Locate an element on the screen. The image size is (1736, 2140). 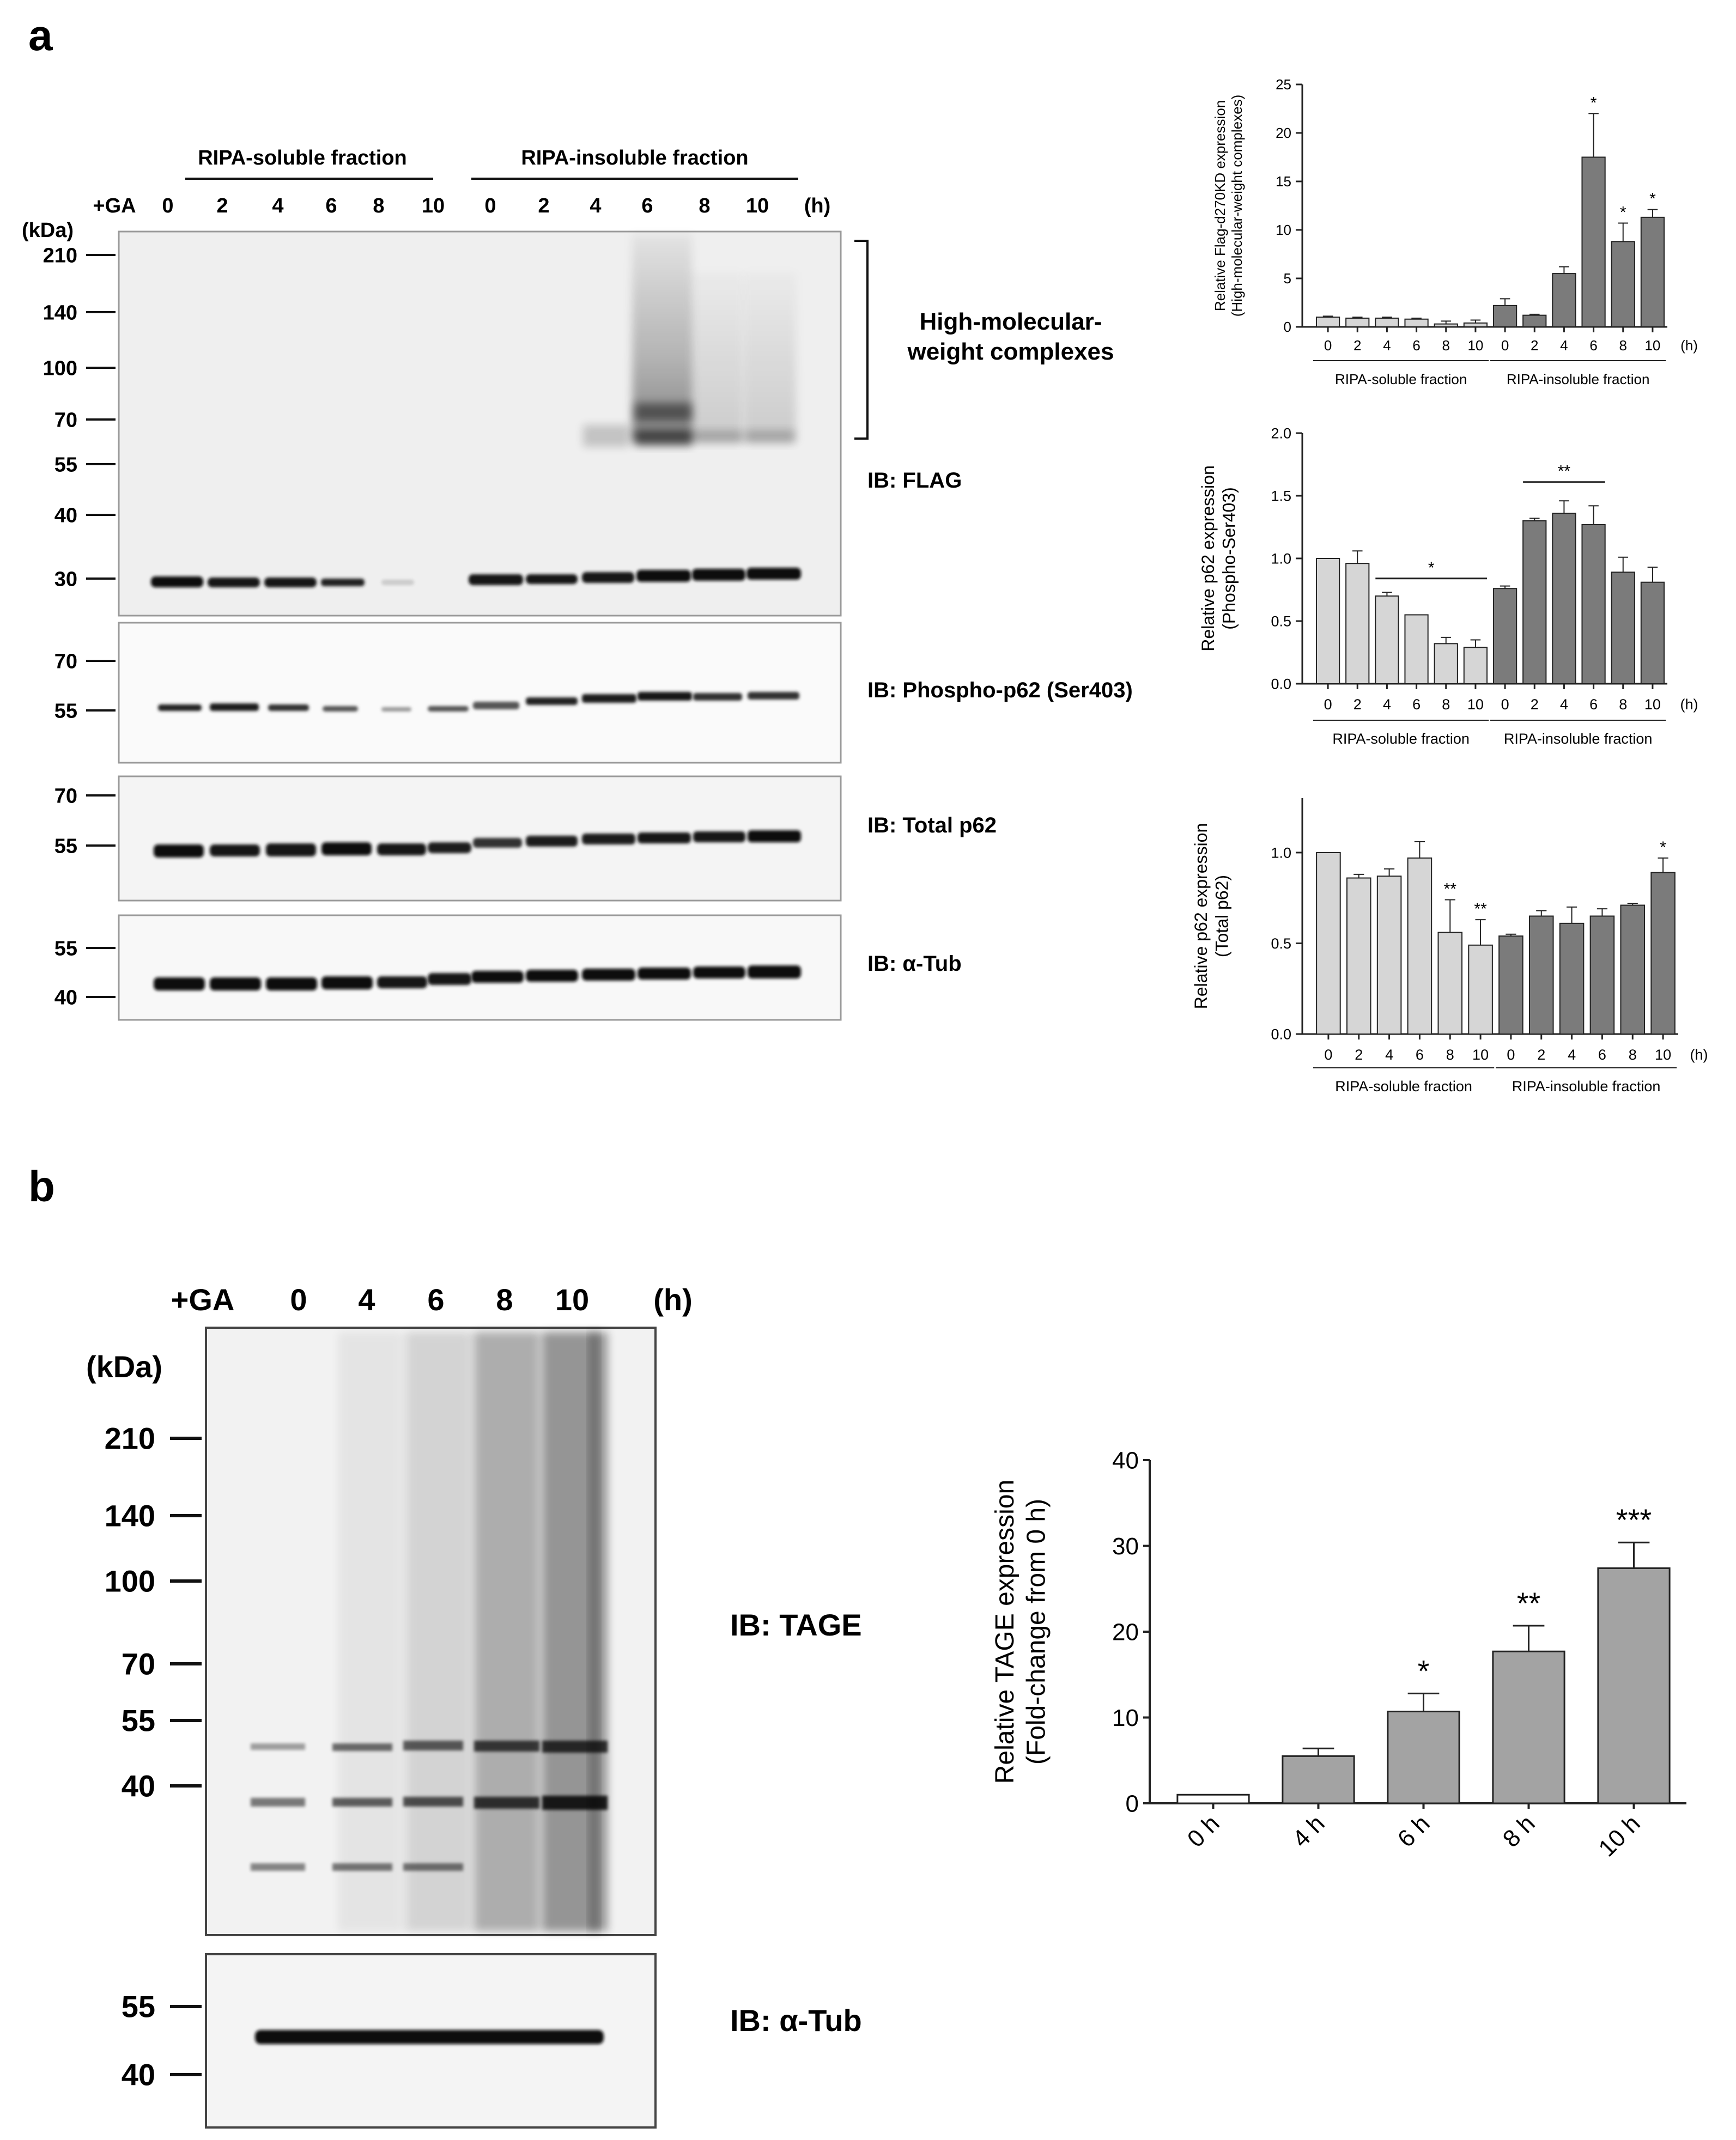
fraction-soluble-label: RIPA-soluble fraction is located at coordinates (302, 158).